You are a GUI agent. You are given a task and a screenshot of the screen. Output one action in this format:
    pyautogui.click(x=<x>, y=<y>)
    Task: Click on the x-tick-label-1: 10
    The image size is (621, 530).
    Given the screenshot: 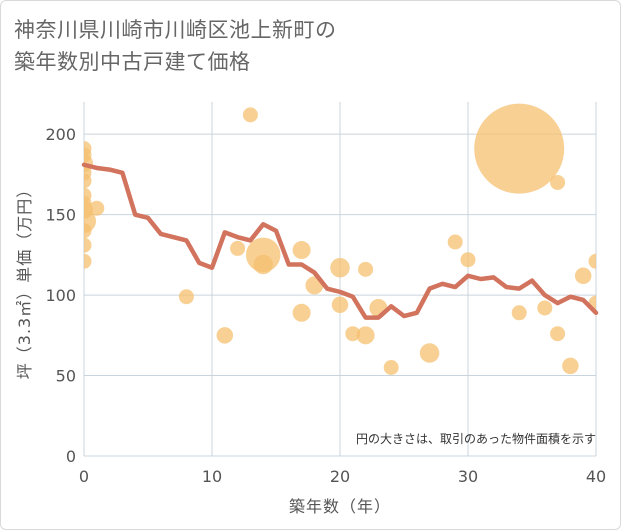 What is the action you would take?
    pyautogui.click(x=212, y=476)
    